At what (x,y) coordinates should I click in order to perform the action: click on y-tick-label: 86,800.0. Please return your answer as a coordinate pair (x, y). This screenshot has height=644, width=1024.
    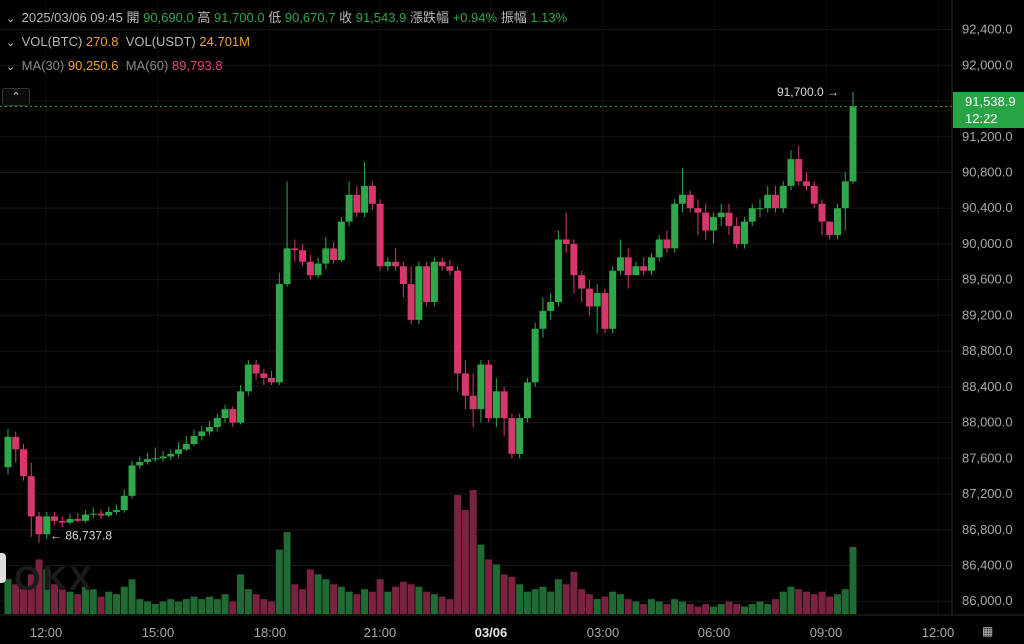
    Looking at the image, I should click on (987, 529).